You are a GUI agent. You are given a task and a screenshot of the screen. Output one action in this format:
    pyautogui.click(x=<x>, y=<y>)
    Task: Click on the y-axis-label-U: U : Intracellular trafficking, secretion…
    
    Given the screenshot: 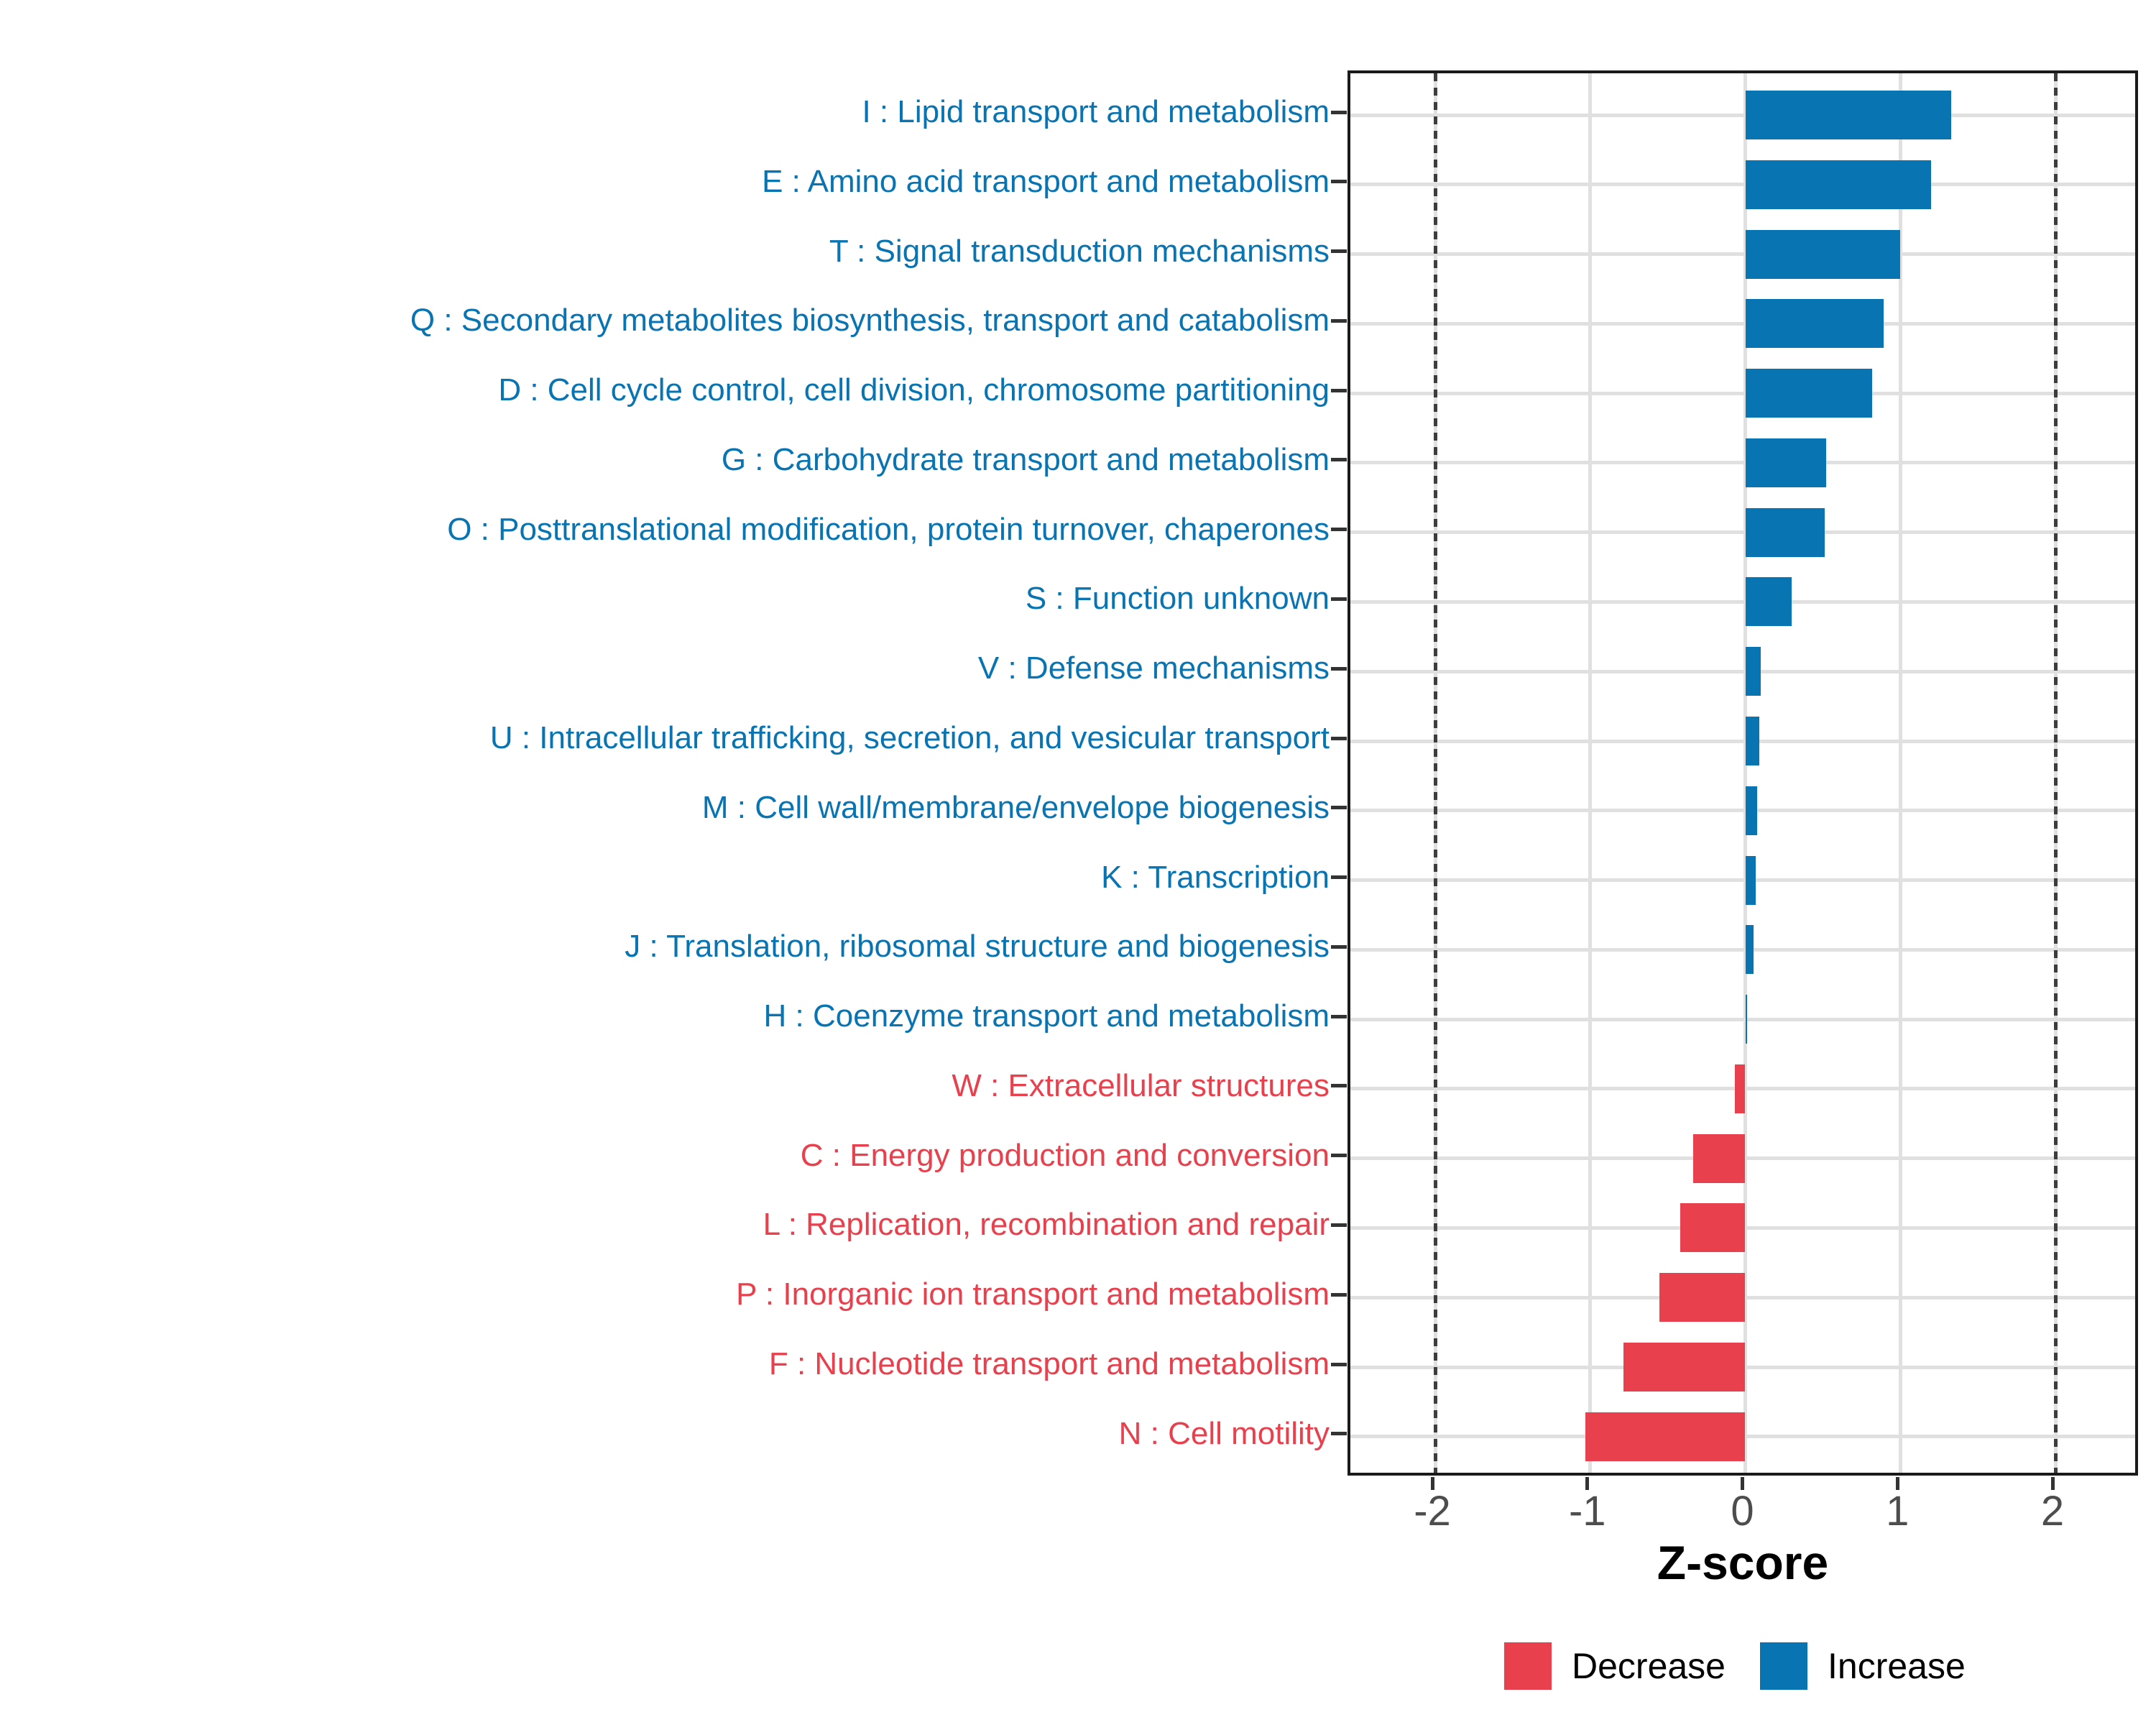 What is the action you would take?
    pyautogui.click(x=910, y=738)
    